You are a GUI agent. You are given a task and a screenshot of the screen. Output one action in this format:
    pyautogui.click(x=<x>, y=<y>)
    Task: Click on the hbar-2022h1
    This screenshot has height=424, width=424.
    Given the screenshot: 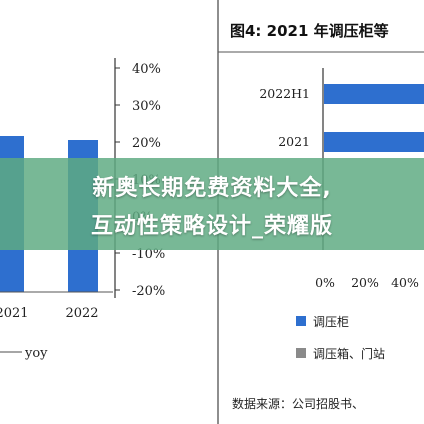 What is the action you would take?
    pyautogui.click(x=374, y=94)
    